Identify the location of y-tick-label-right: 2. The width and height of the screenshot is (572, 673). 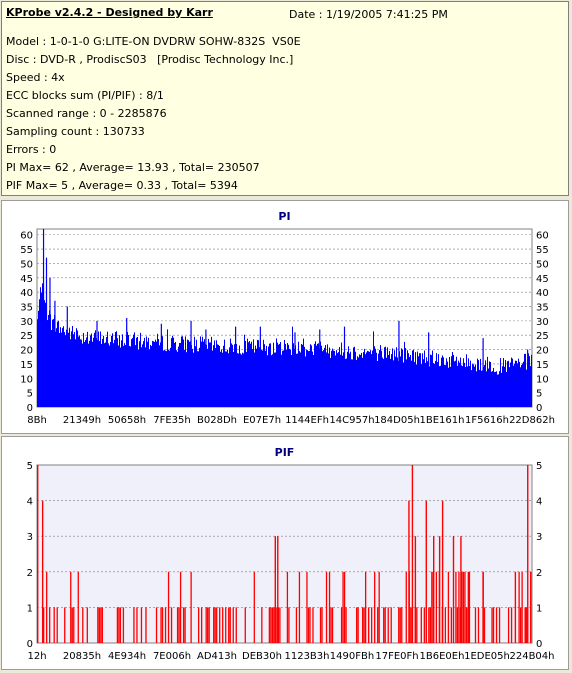
(539, 573).